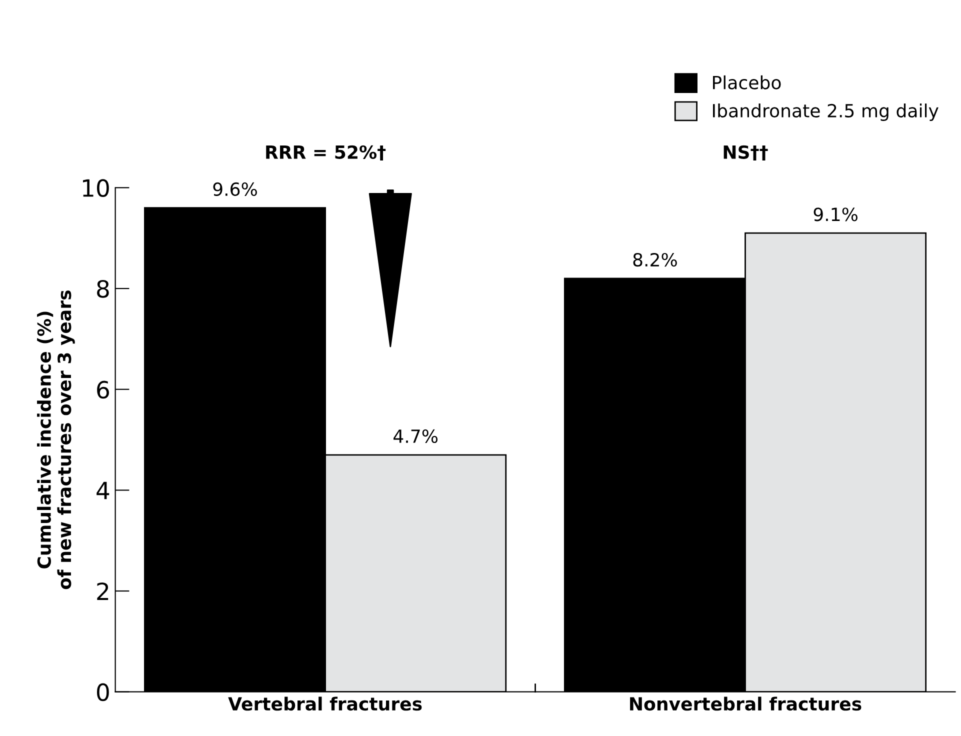 Image resolution: width=961 pixels, height=736 pixels. I want to click on legend-label: Ibandronate 2.5 mg daily, so click(825, 113).